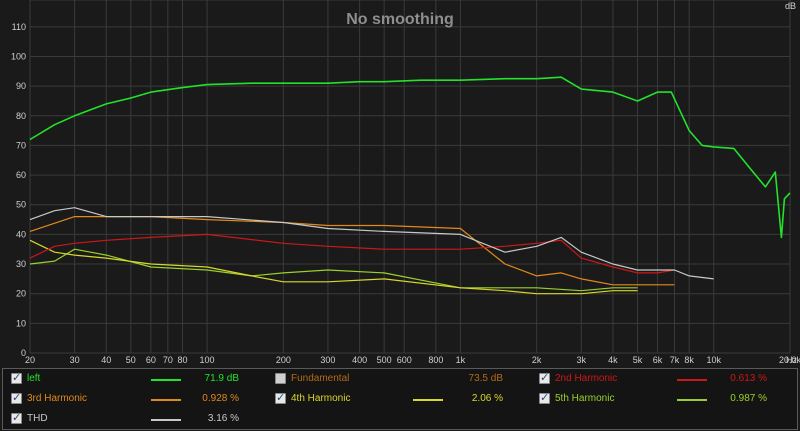  Describe the element at coordinates (136, 380) in the screenshot. I see `legend-item-left: left 71.9 dB` at that location.